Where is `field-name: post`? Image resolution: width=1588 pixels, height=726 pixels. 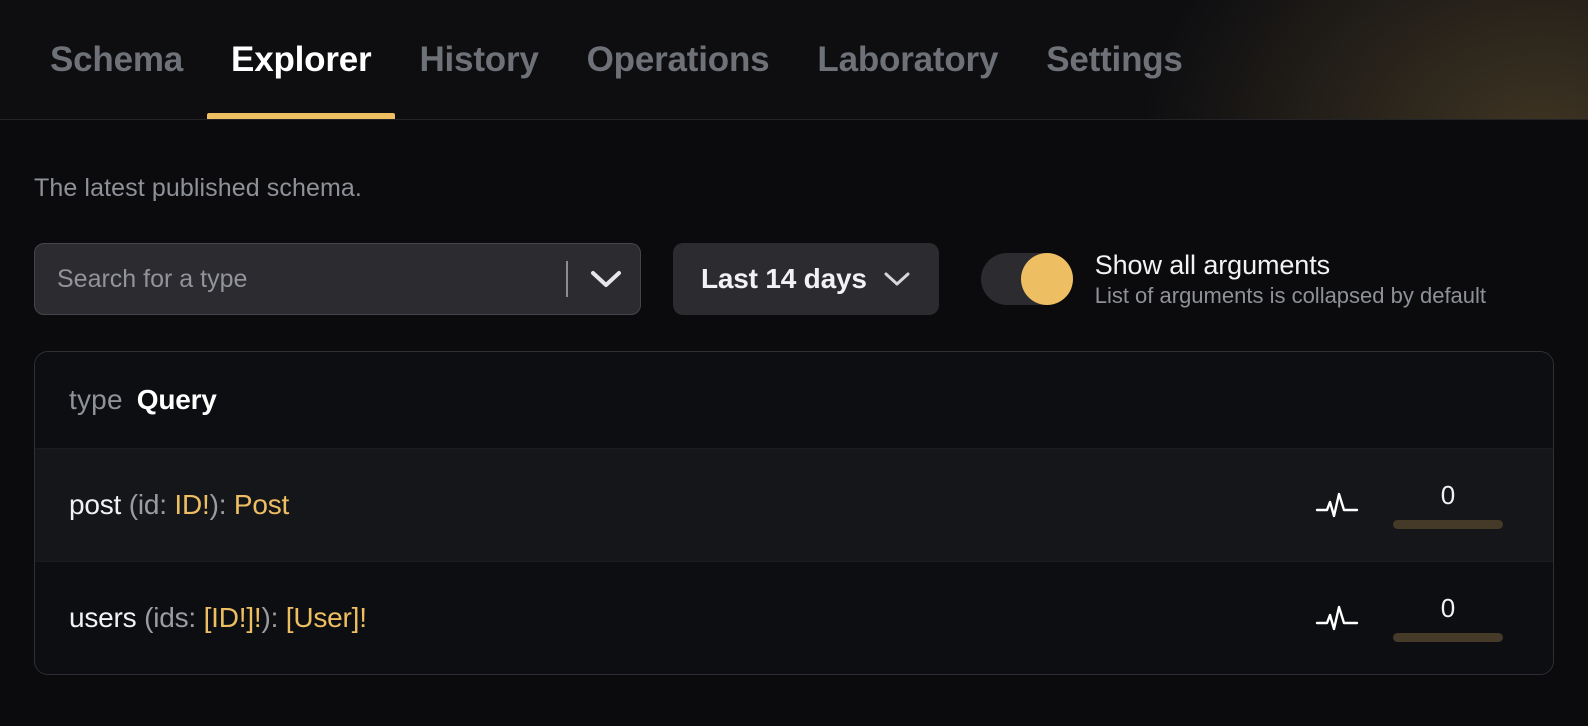
field-name: post is located at coordinates (95, 504).